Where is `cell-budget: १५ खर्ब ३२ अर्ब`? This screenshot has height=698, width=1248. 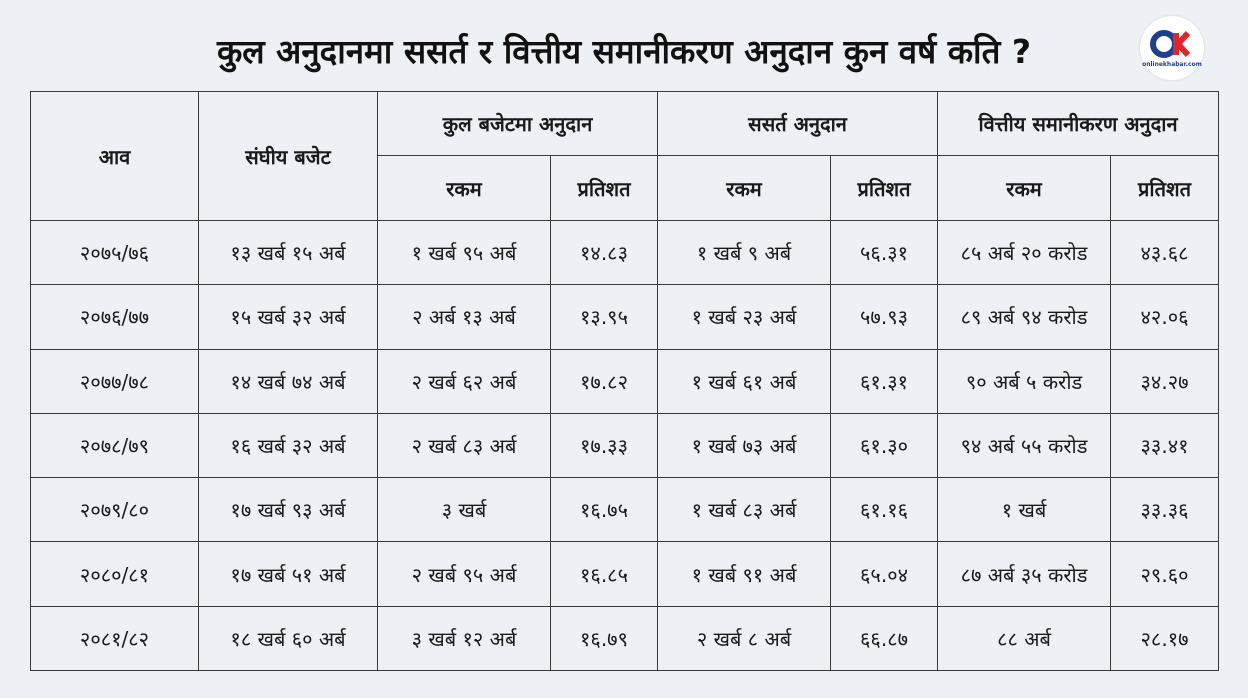 cell-budget: १५ खर्ब ३२ अर्ब is located at coordinates (288, 317).